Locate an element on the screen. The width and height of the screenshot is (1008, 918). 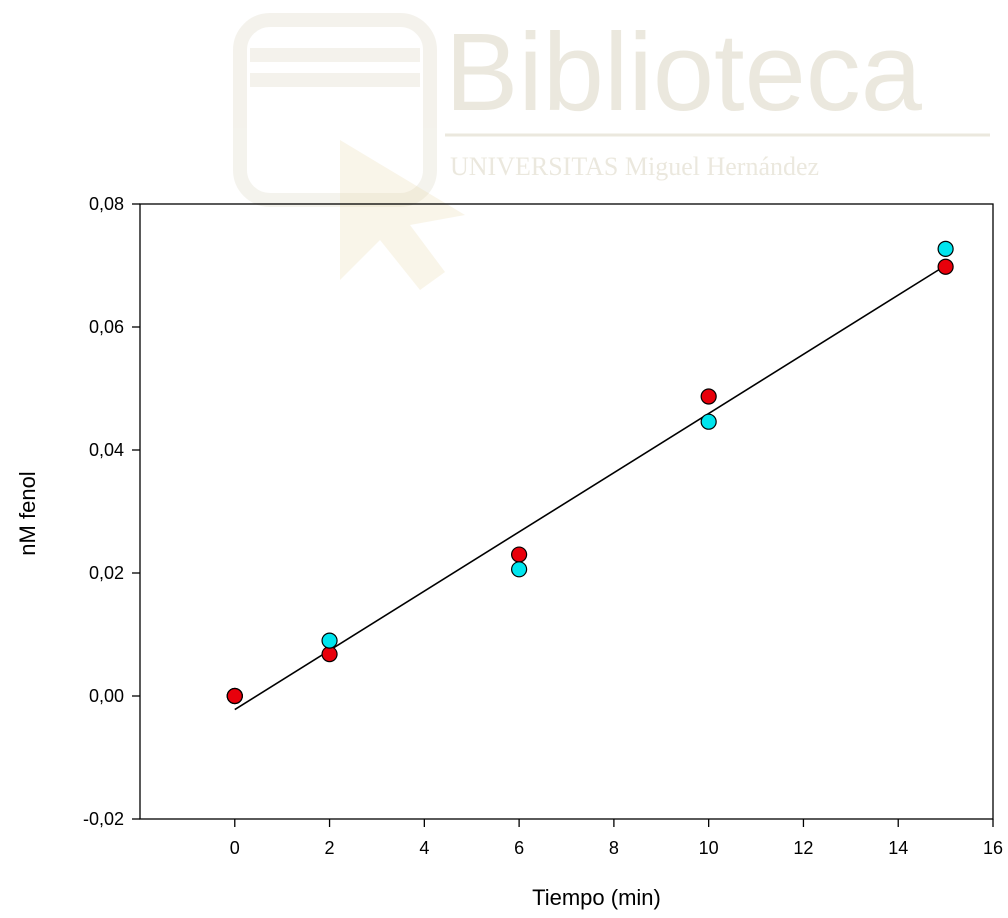
y-tick-label: 0,00 is located at coordinates (106, 696).